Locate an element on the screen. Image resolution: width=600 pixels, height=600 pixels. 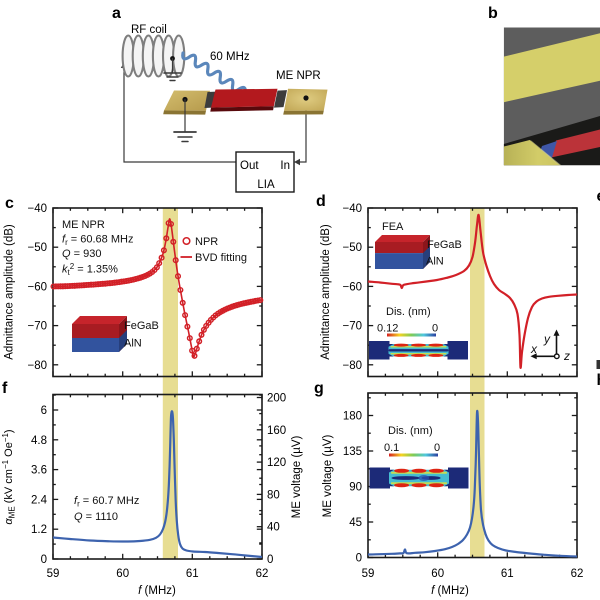
svg-text: 1.2 is located at coordinates (39, 530).